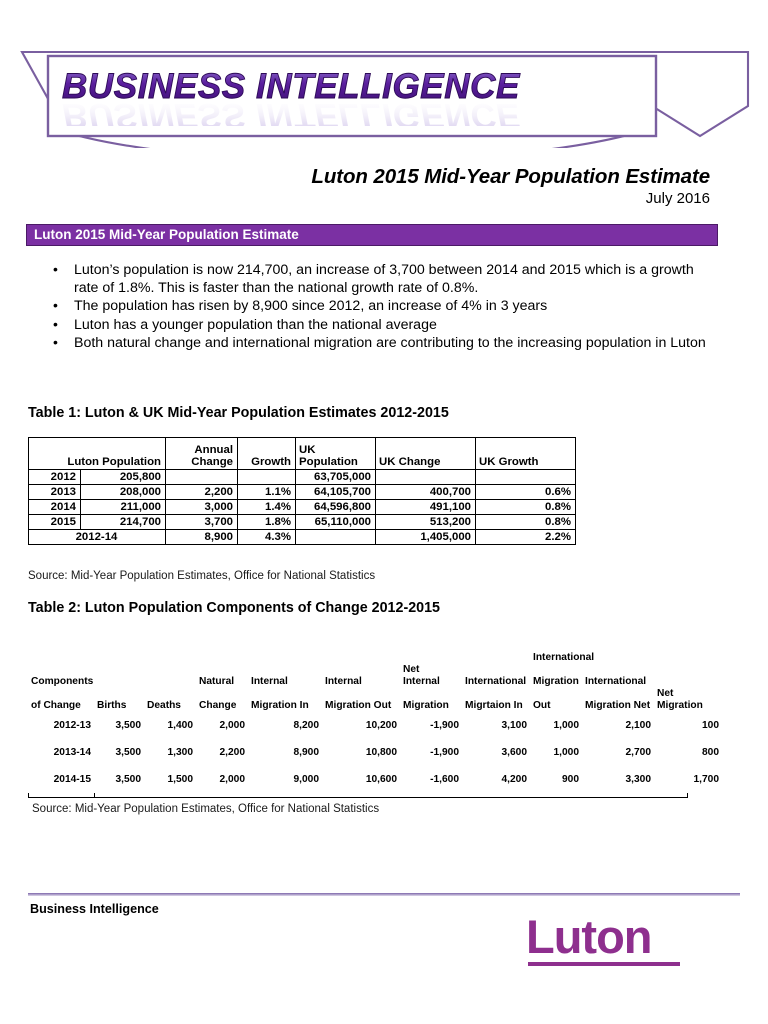 The height and width of the screenshot is (1024, 768). Describe the element at coordinates (328, 462) in the screenshot. I see `col-header-uk-population-line2: Population` at that location.